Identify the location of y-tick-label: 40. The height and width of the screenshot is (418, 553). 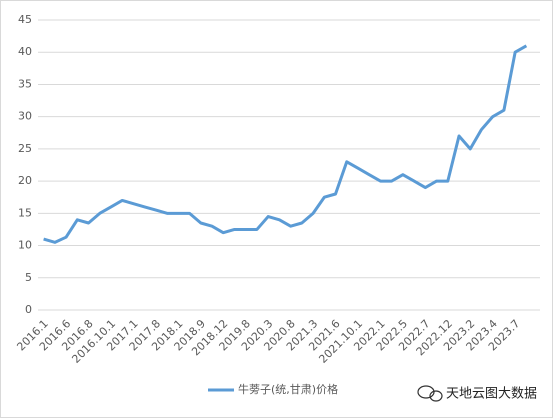
(25, 51).